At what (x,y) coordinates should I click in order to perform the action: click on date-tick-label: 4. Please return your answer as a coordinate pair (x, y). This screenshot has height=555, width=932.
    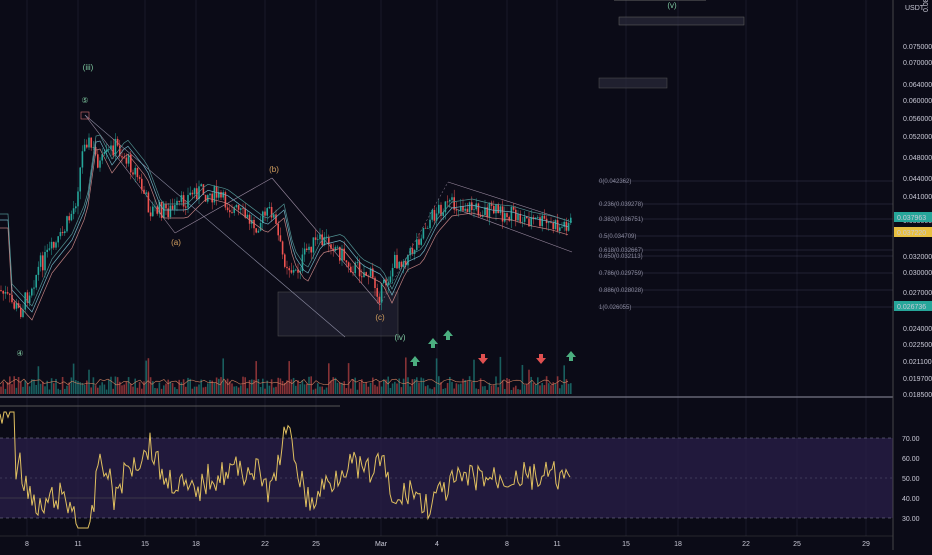
    Looking at the image, I should click on (437, 544).